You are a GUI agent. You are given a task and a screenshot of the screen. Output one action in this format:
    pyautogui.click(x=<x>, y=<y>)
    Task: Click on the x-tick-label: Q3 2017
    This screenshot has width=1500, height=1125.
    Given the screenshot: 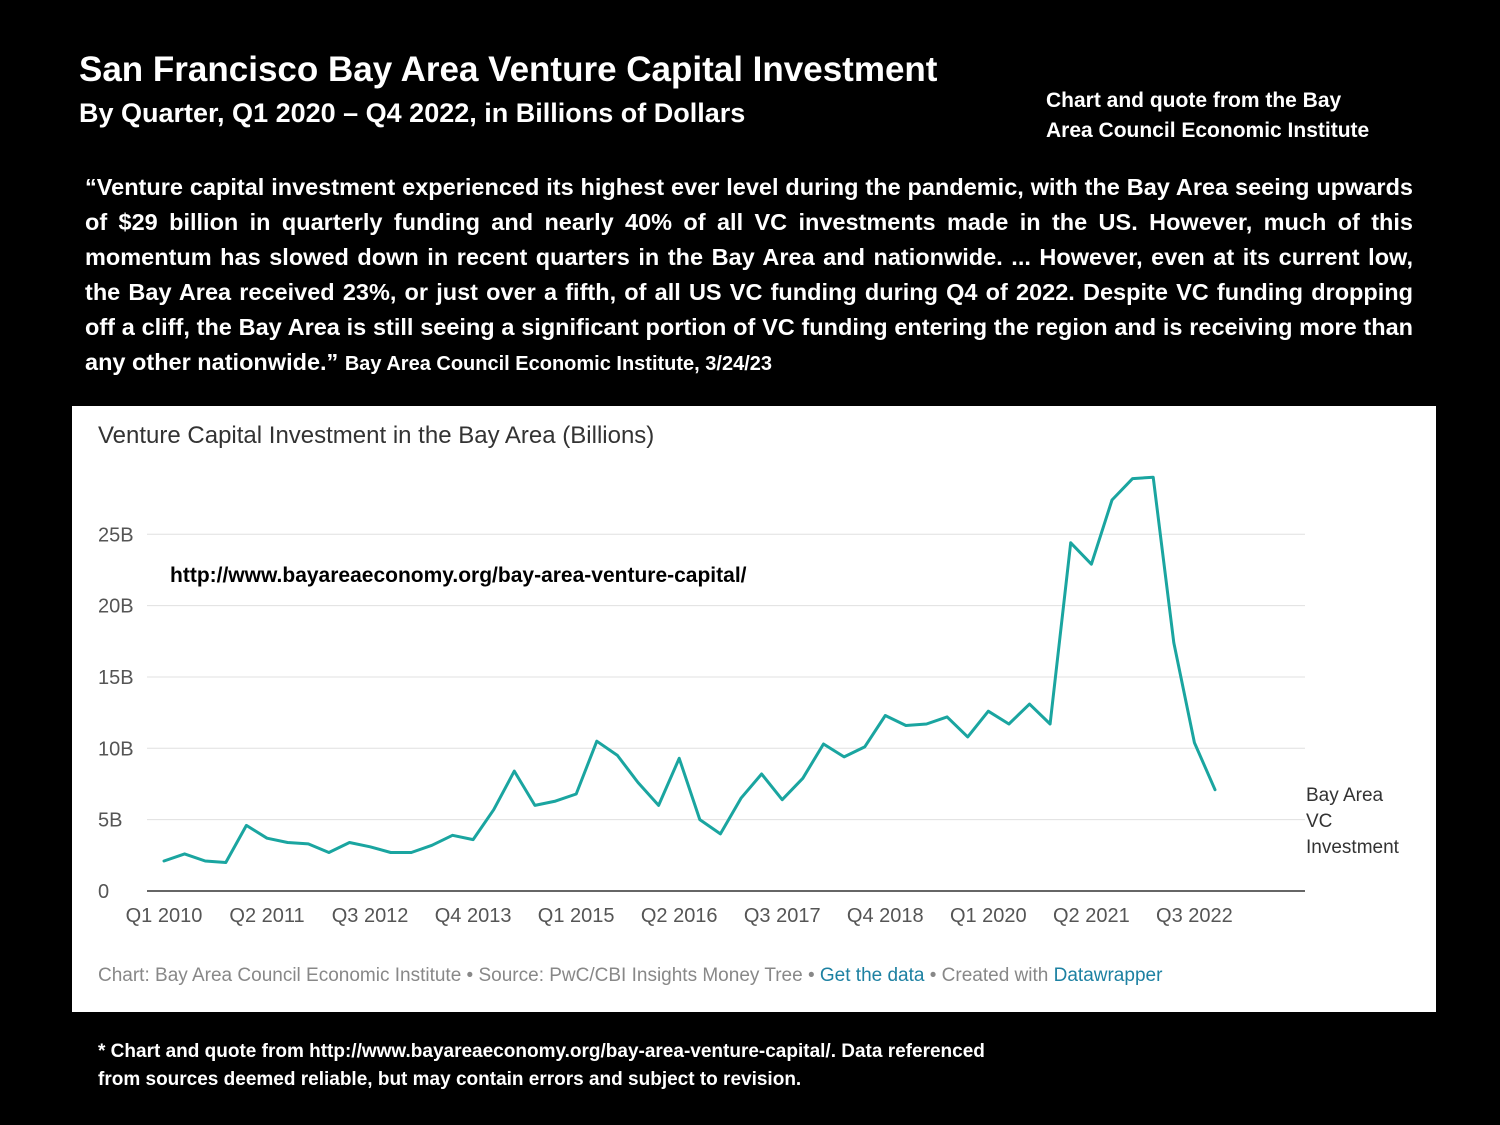 What is the action you would take?
    pyautogui.click(x=782, y=916)
    